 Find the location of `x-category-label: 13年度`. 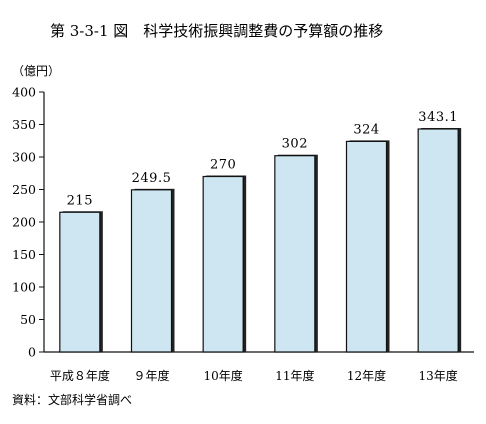

x-category-label: 13年度 is located at coordinates (438, 375).